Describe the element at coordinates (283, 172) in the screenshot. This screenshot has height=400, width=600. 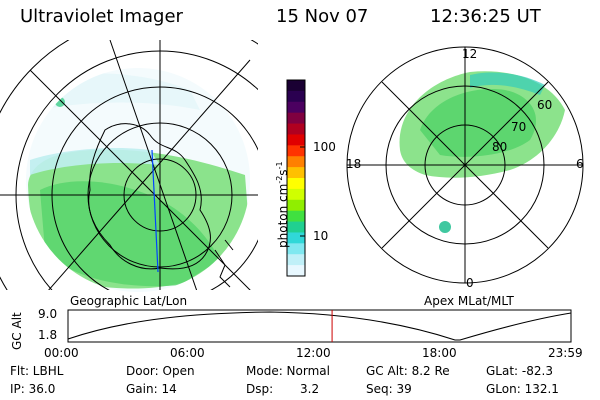
I see `unit-s: s` at that location.